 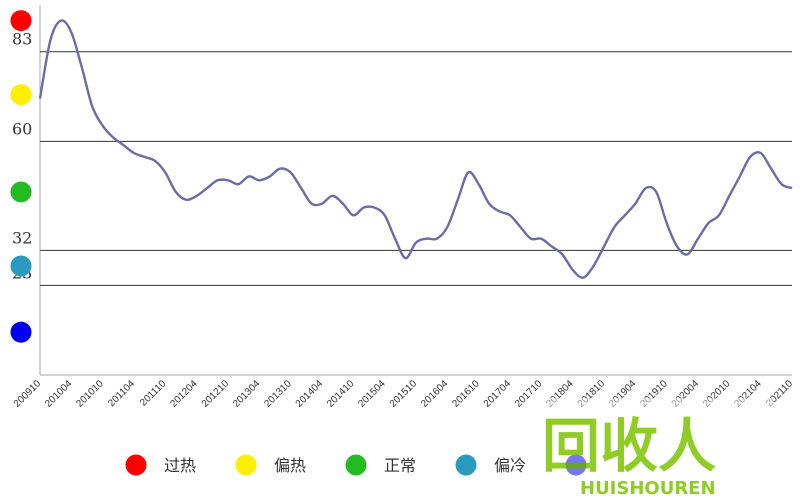 What do you see at coordinates (184, 394) in the screenshot?
I see `x-tick-label: 201204` at bounding box center [184, 394].